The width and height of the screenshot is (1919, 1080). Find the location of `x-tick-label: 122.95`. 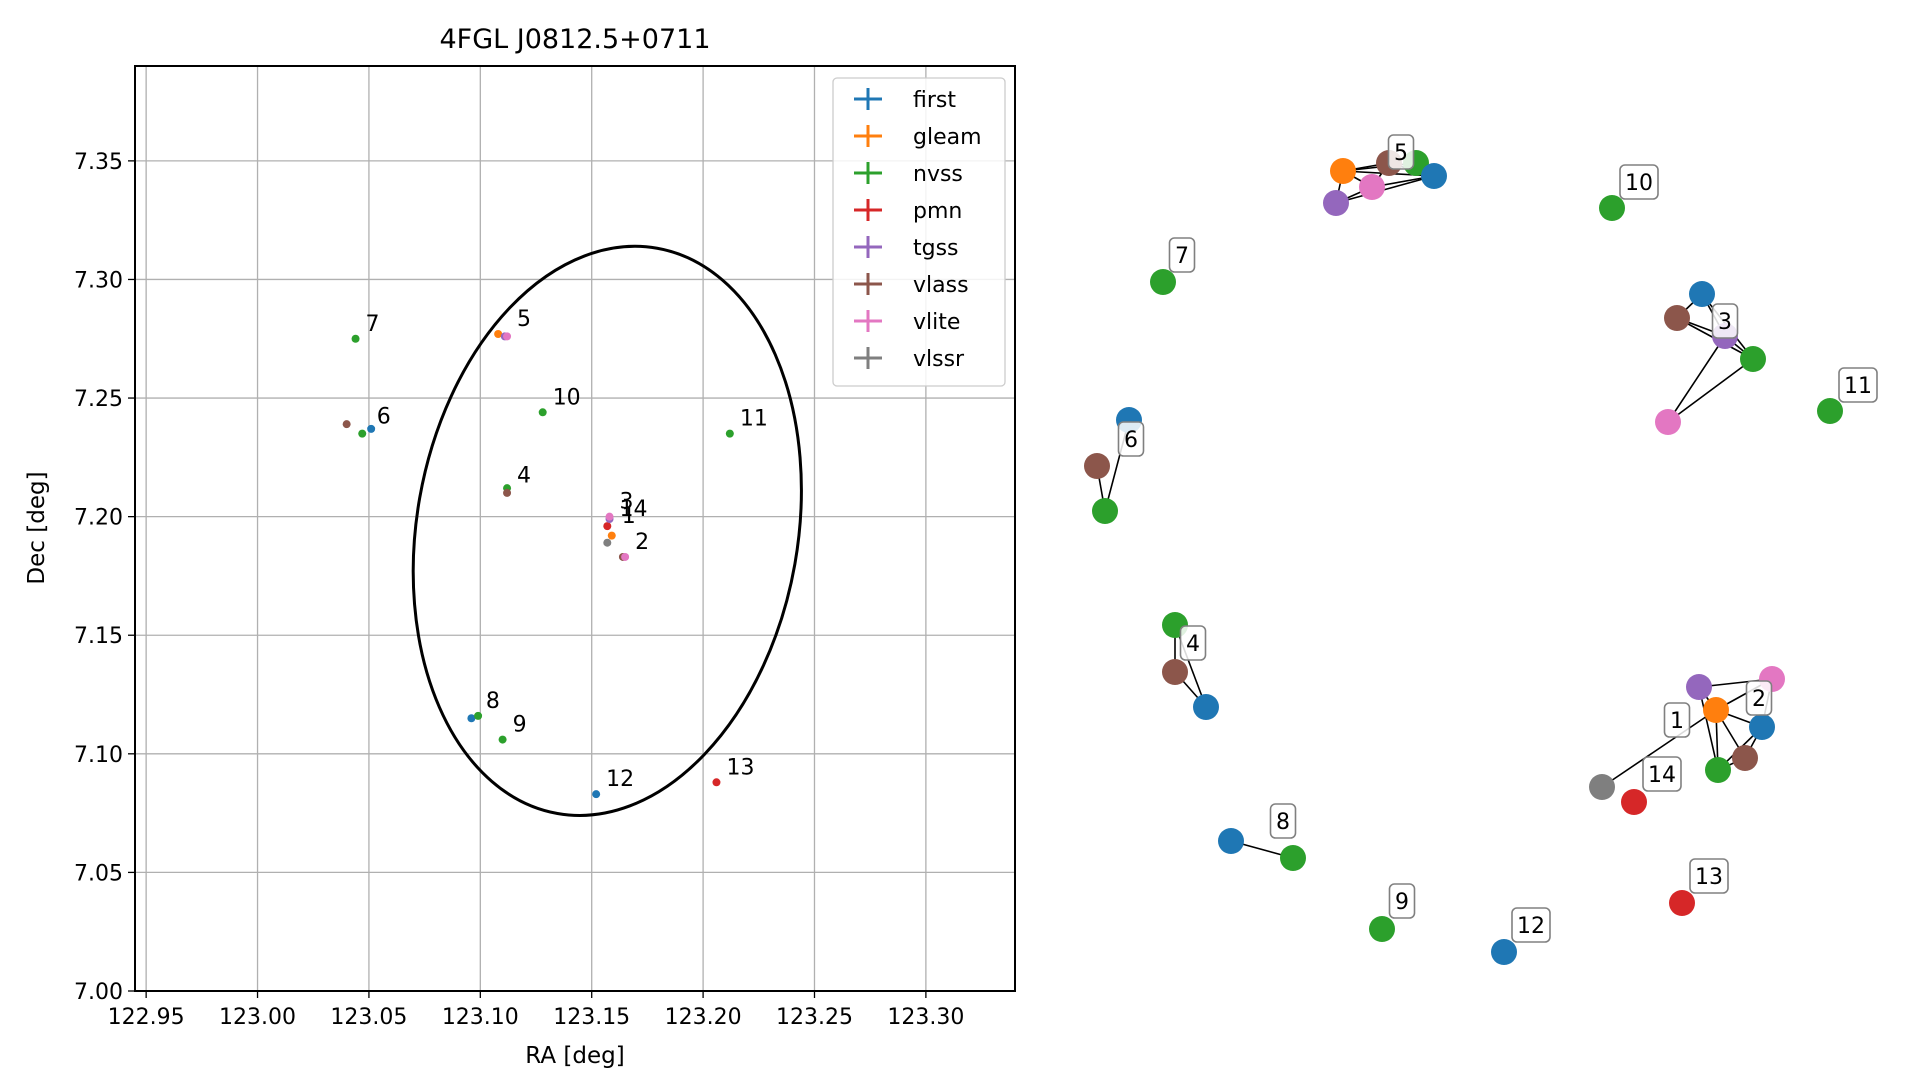

x-tick-label: 122.95 is located at coordinates (146, 1017).